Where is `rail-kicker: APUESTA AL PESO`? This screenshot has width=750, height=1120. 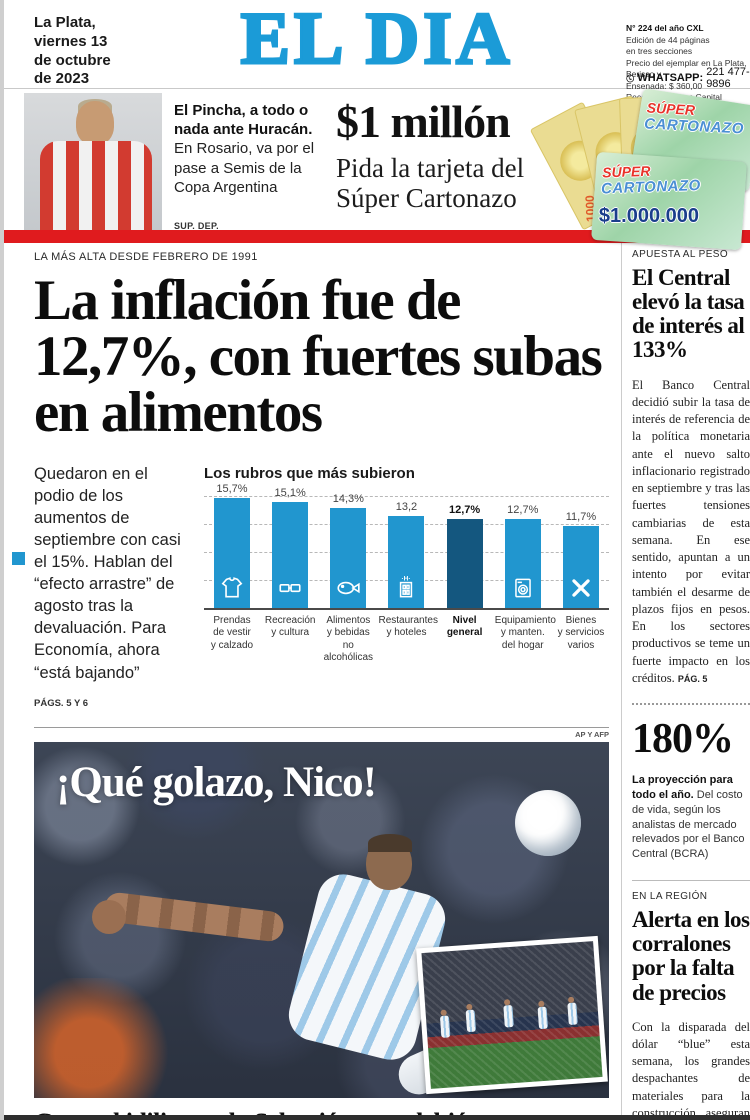
rail-kicker: APUESTA AL PESO is located at coordinates (680, 254).